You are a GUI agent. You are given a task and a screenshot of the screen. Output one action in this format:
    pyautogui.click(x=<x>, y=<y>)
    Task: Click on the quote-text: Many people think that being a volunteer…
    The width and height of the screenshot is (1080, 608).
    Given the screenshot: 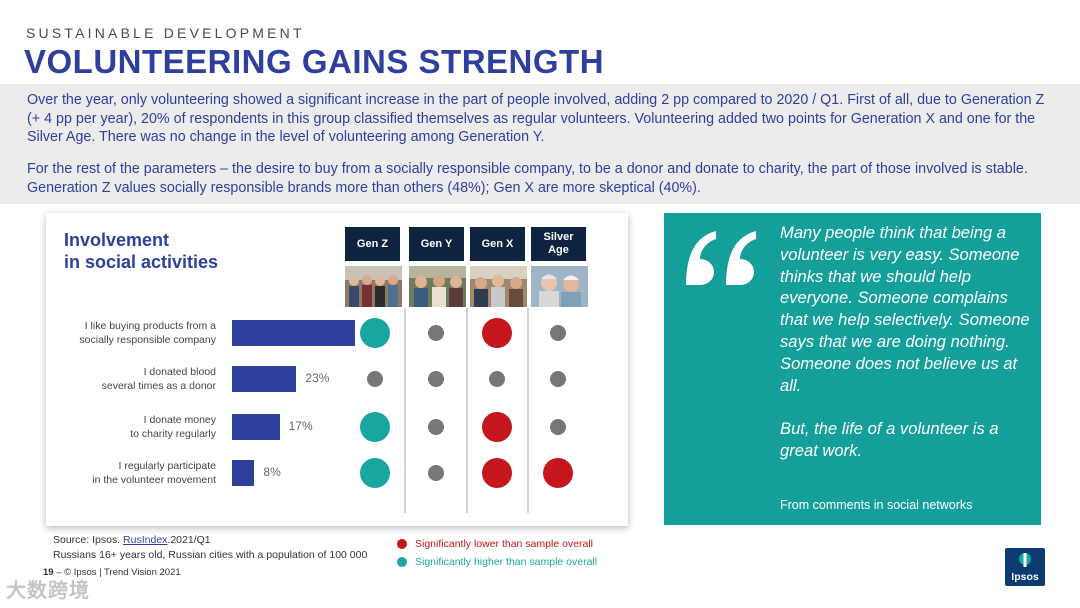 What is the action you would take?
    pyautogui.click(x=905, y=341)
    